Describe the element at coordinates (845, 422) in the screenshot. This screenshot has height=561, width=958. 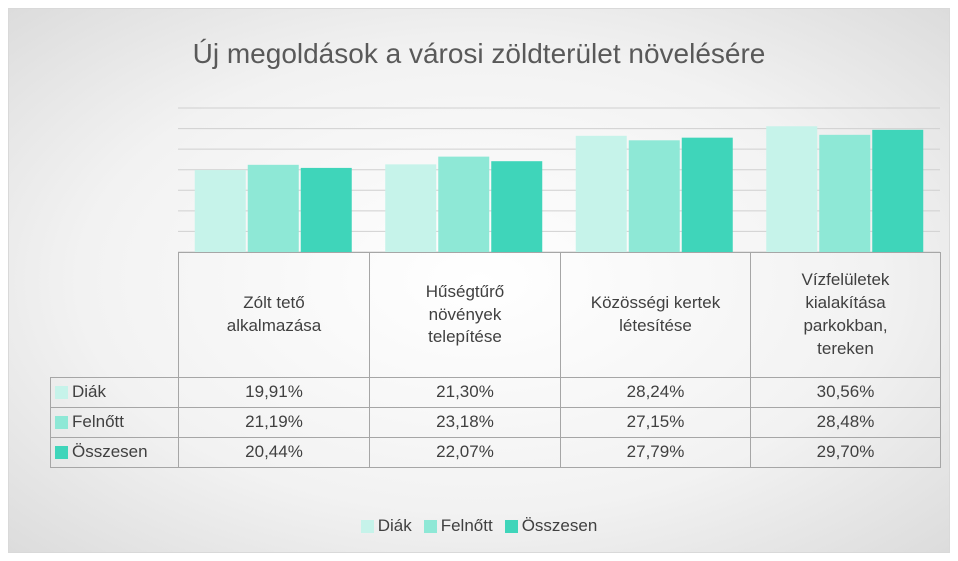
I see `data-label: 28,48%` at that location.